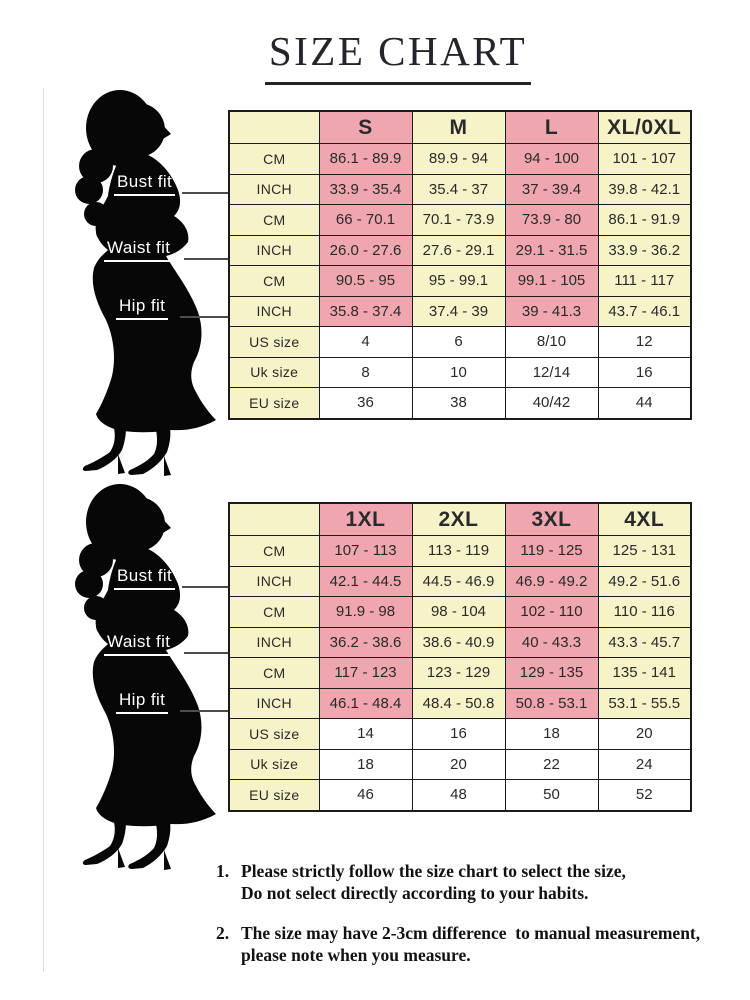  I want to click on value-cell: 48.4 - 50.8, so click(458, 703).